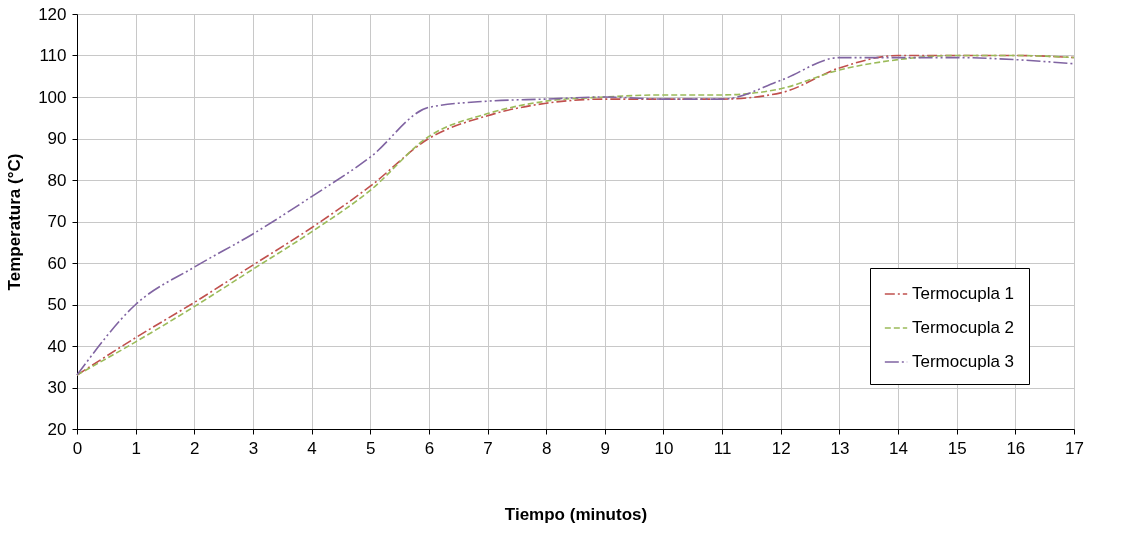 The height and width of the screenshot is (553, 1147). What do you see at coordinates (1074, 448) in the screenshot?
I see `x-tick-label: 17` at bounding box center [1074, 448].